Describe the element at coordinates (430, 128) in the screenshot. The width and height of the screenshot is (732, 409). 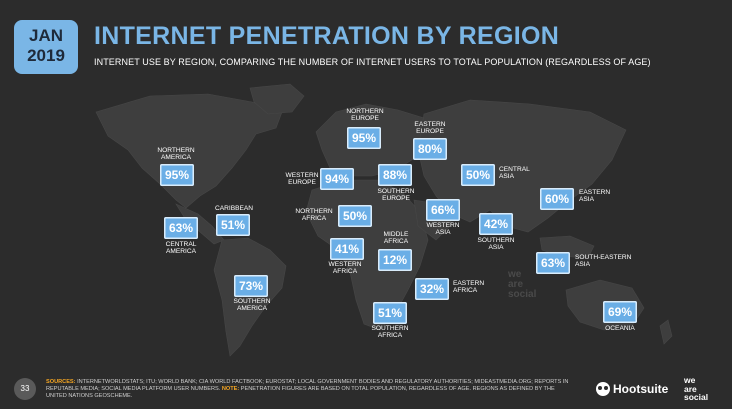
I see `region-label-eastern-europe: EASTERN EUROPE` at that location.